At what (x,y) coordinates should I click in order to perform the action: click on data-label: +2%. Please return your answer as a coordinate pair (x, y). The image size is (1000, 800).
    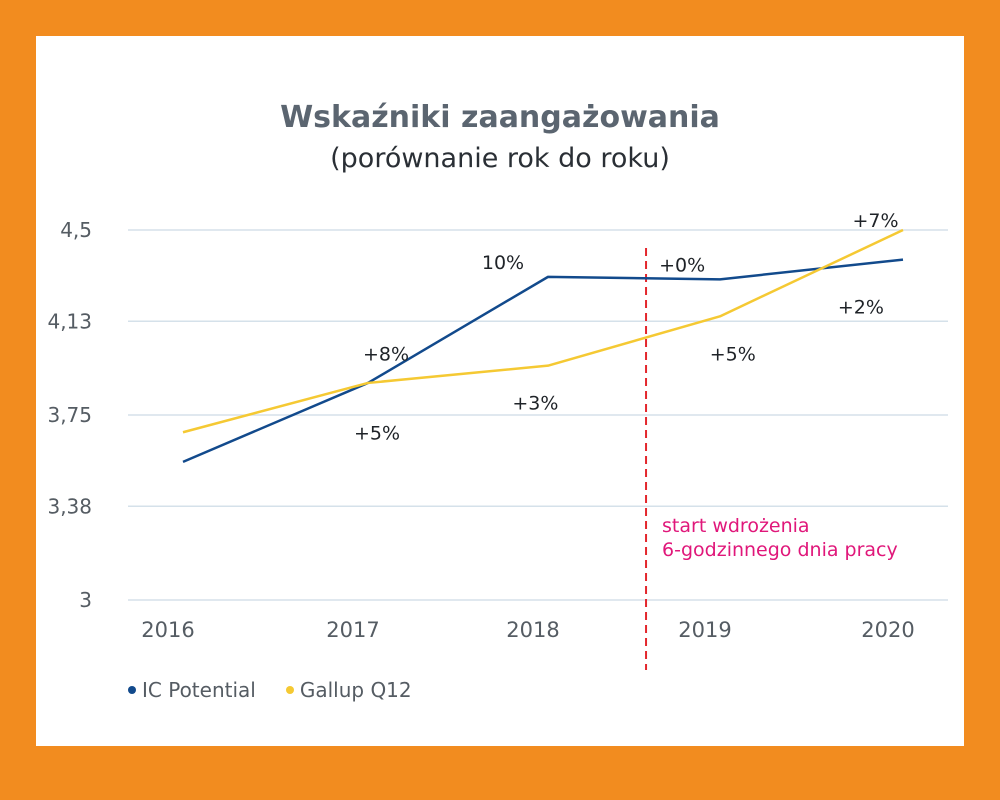
    Looking at the image, I should click on (861, 307).